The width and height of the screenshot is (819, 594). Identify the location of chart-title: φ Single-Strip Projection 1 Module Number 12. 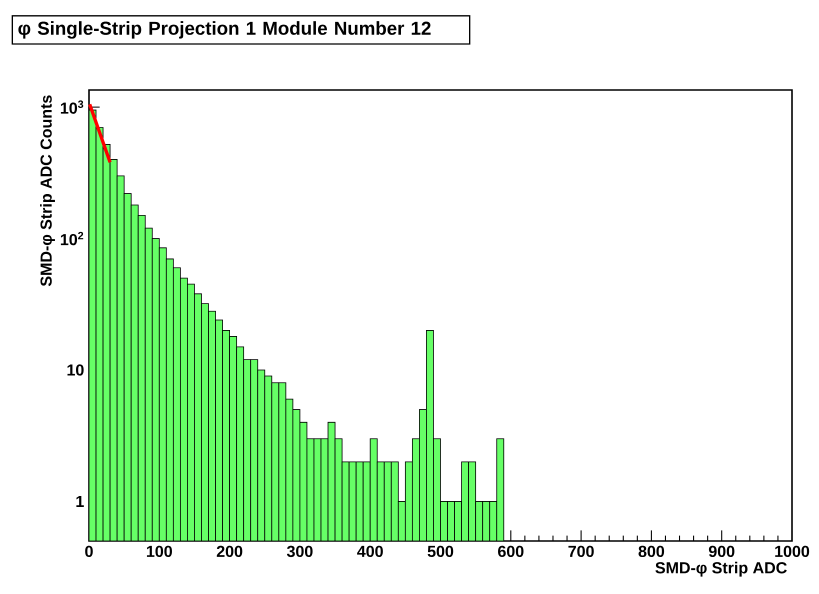
(224, 30).